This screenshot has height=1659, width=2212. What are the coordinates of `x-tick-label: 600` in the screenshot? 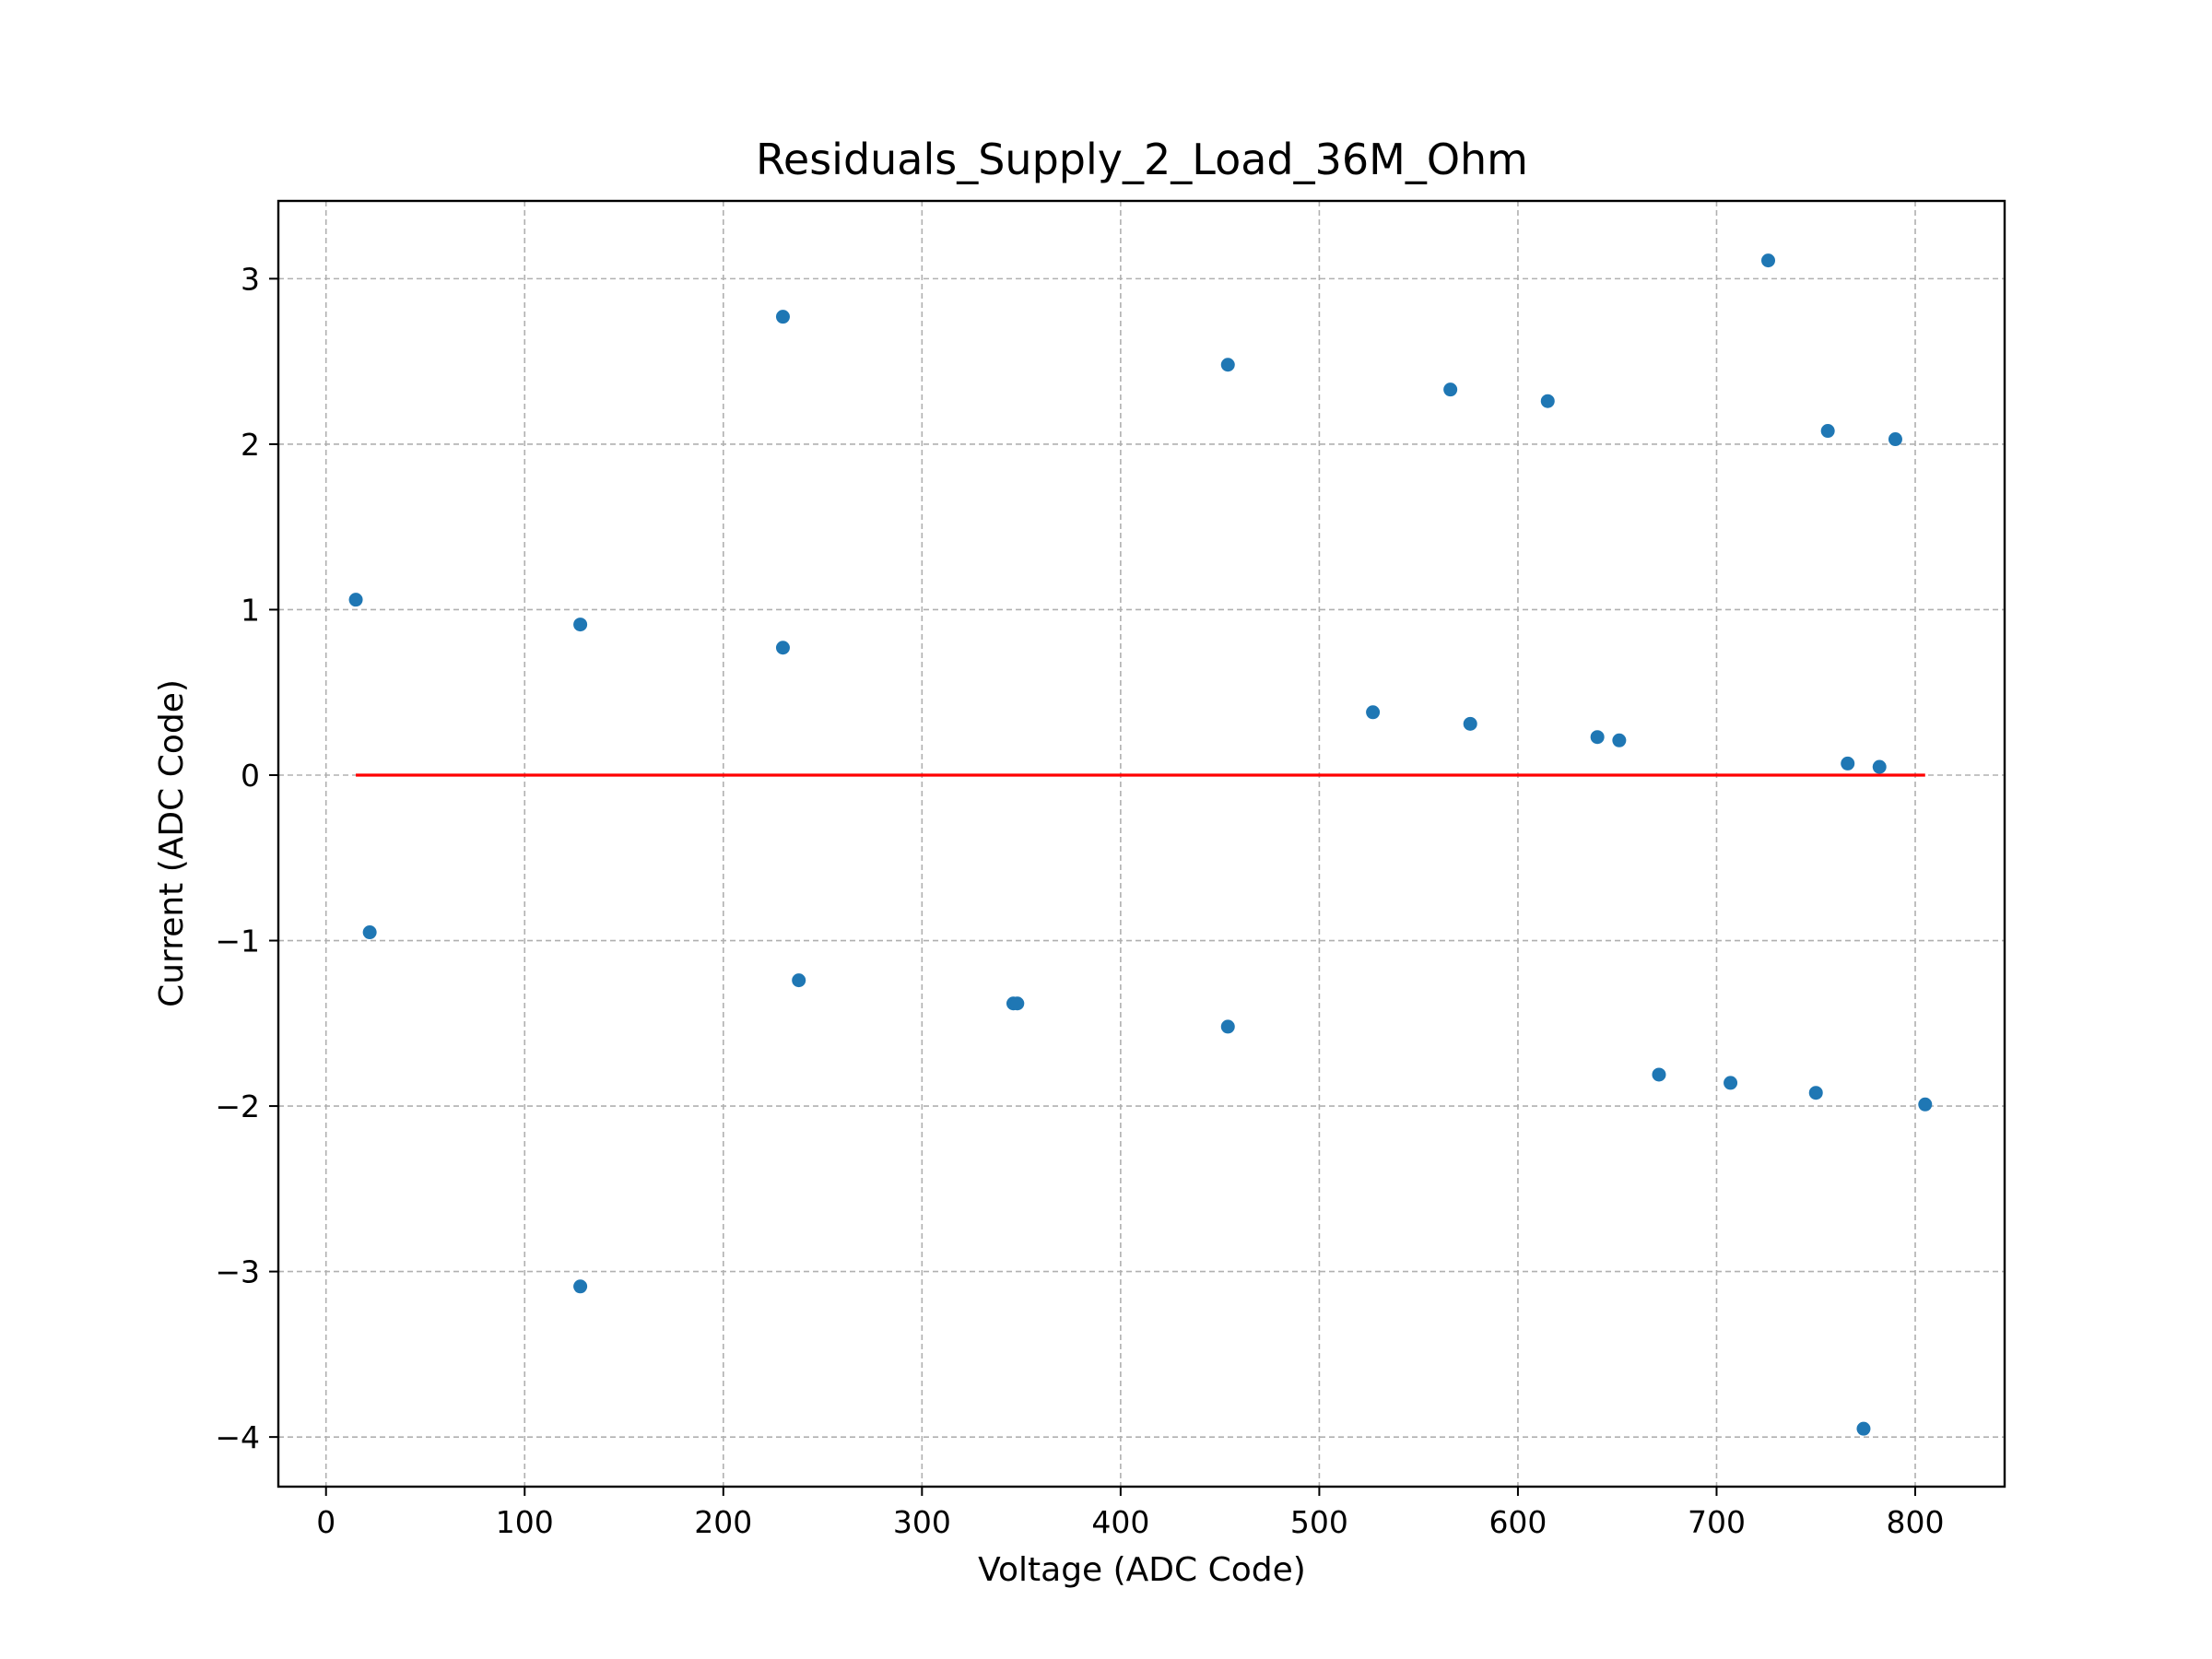 It's located at (1517, 1522).